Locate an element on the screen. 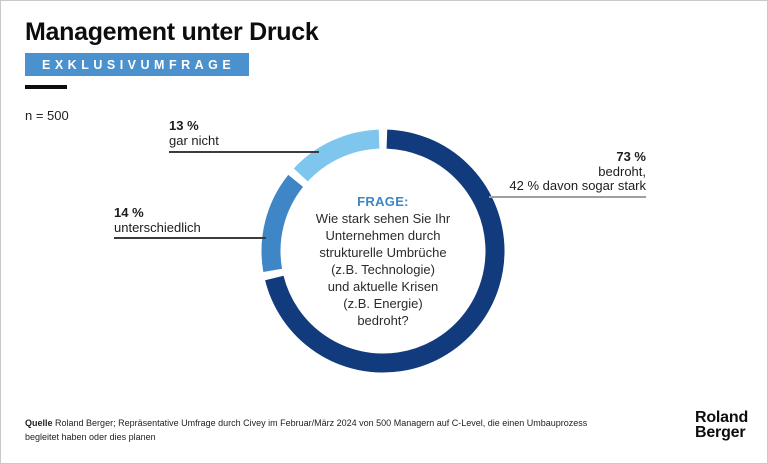 The width and height of the screenshot is (768, 464). source-label: Quelle is located at coordinates (39, 423).